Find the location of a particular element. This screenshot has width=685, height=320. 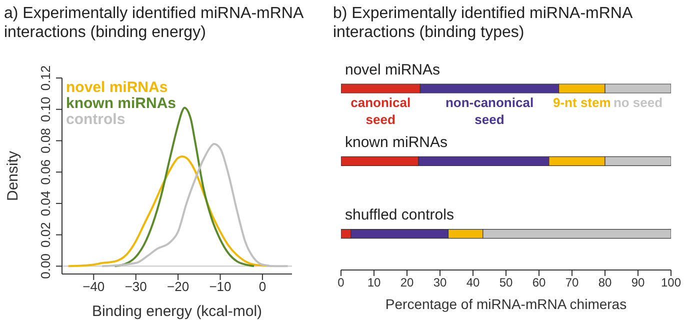

text: controls is located at coordinates (96, 119).